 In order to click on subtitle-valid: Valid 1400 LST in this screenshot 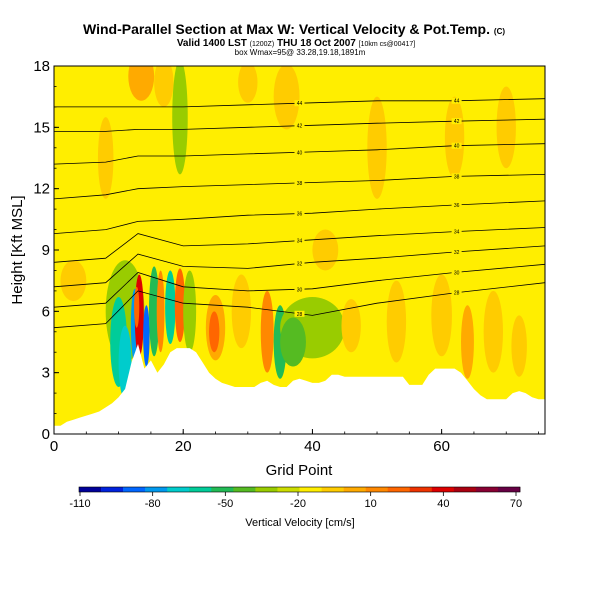, I will do `click(212, 43)`.